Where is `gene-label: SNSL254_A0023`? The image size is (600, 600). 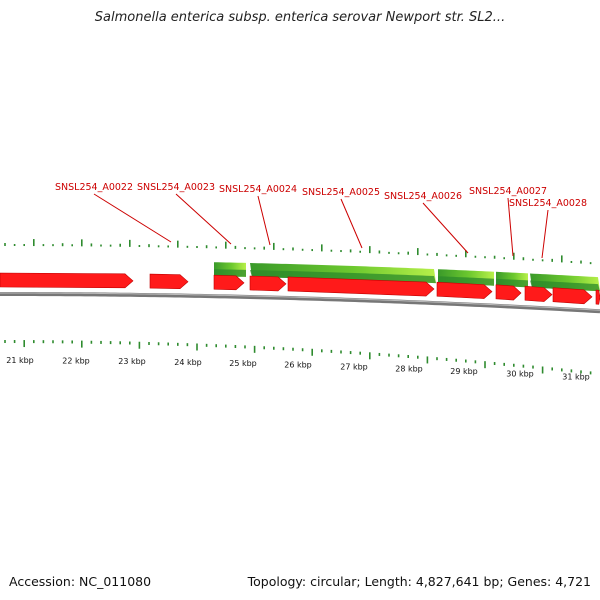 gene-label: SNSL254_A0023 is located at coordinates (176, 187).